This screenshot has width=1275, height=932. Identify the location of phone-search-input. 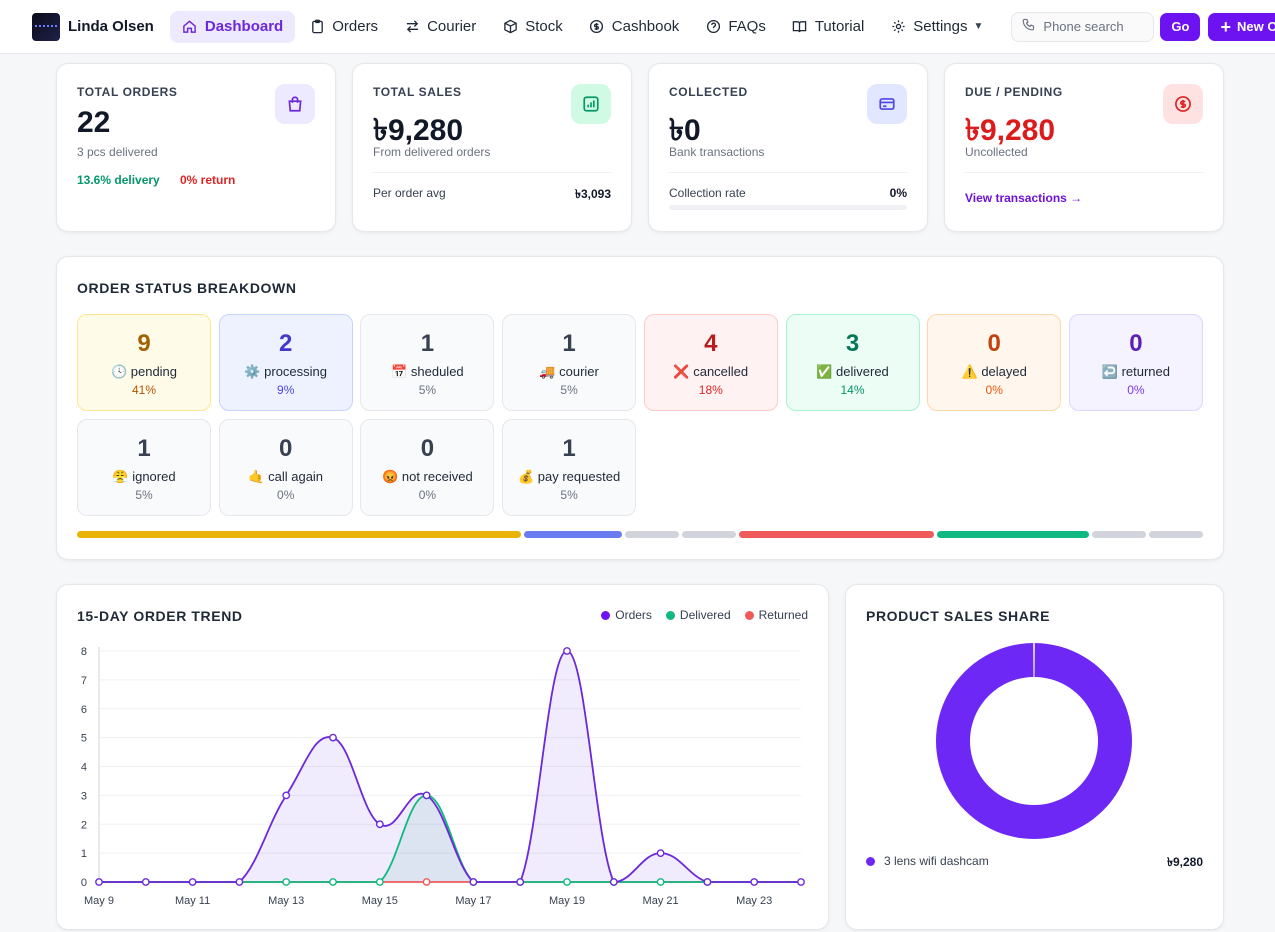
(1098, 26).